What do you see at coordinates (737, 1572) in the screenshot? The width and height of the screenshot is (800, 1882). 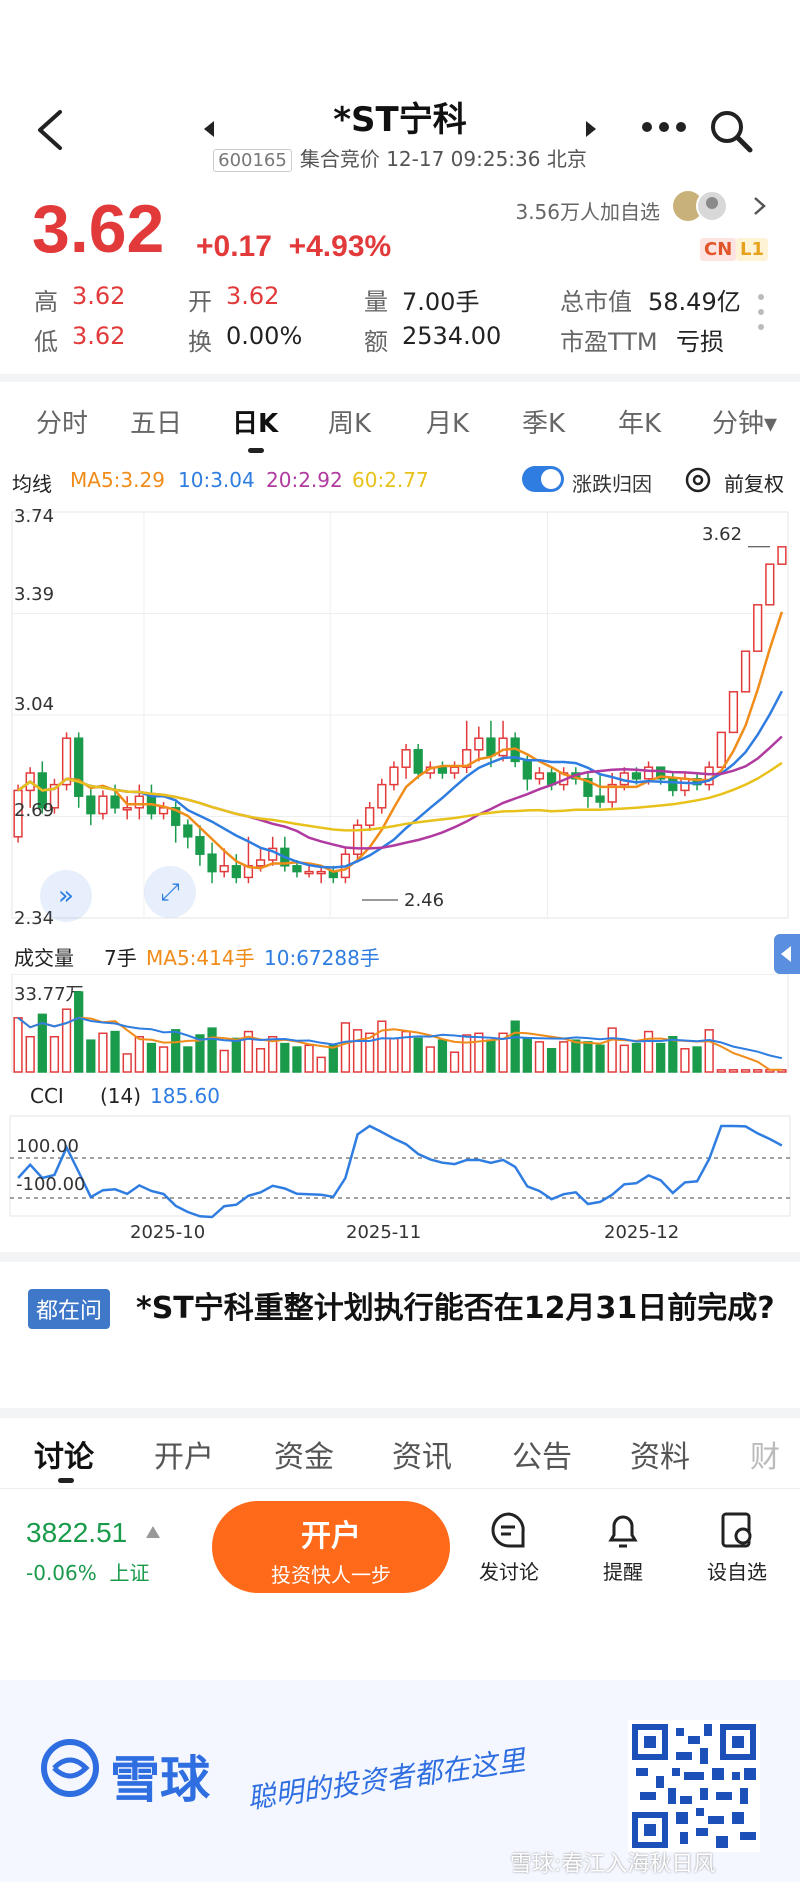 I see `add-watchlist-label: 设自选` at bounding box center [737, 1572].